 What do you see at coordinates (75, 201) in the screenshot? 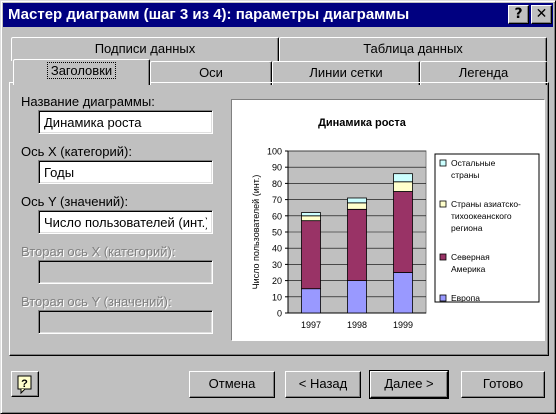
I see `y-axis-label: Ось Y (значений):` at bounding box center [75, 201].